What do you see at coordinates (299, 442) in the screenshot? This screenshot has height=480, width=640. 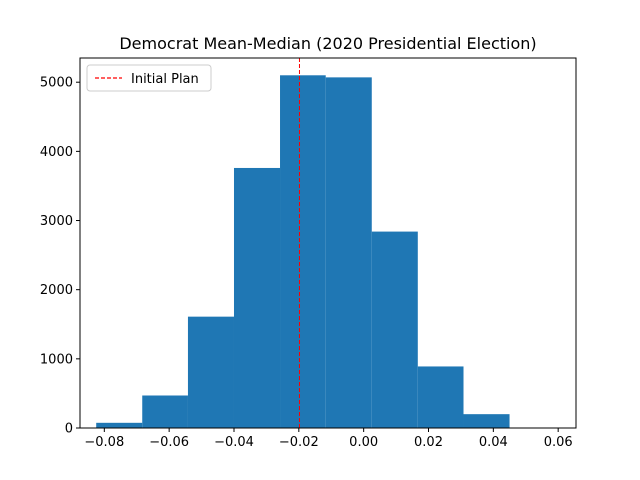 I see `x-tick-label: −0.02` at bounding box center [299, 442].